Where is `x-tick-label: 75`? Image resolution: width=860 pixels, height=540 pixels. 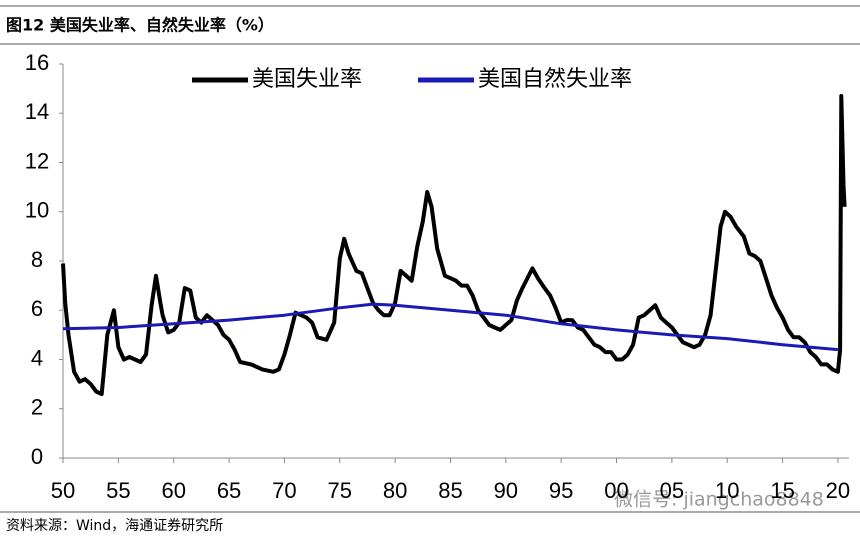 x-tick-label: 75 is located at coordinates (340, 490).